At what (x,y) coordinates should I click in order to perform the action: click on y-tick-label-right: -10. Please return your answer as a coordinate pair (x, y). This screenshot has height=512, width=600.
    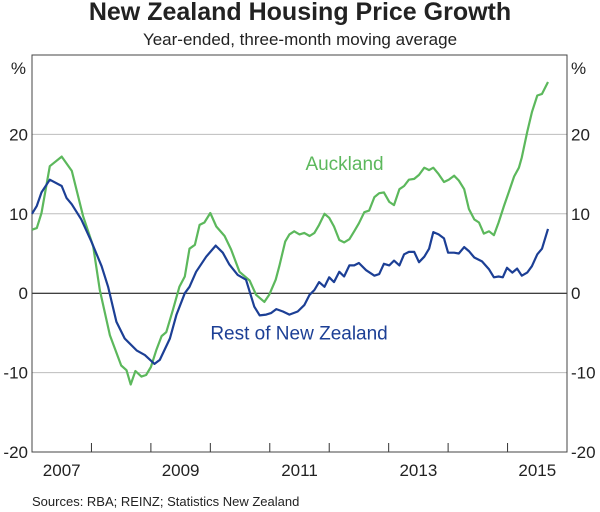
    Looking at the image, I should click on (583, 373).